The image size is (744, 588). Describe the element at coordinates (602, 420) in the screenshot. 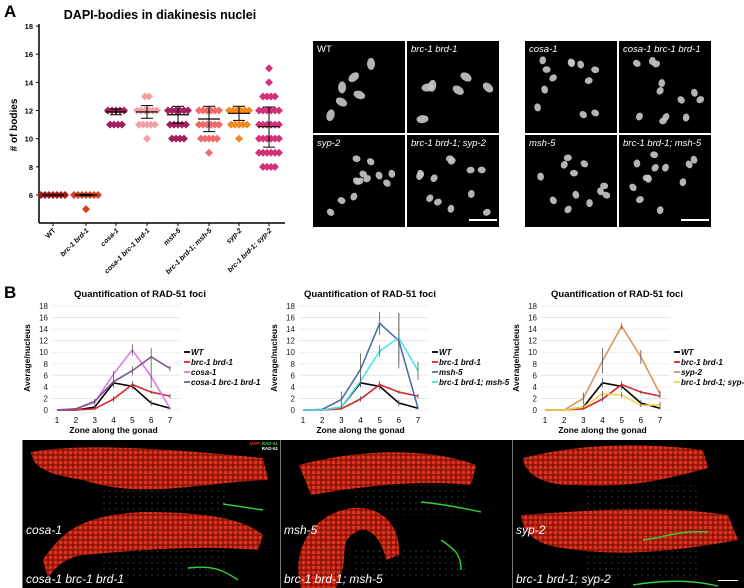

I see `x-tick-label: 4` at that location.